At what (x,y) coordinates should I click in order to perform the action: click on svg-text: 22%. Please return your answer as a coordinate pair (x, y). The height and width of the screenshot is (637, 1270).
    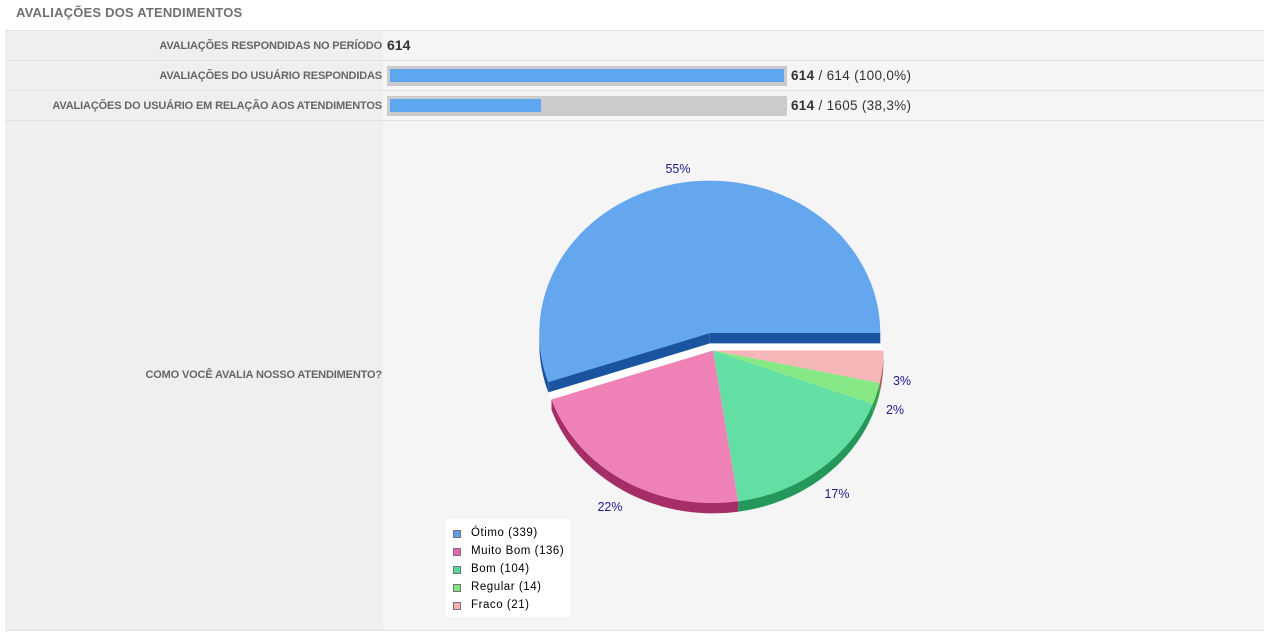
    Looking at the image, I should click on (609, 507).